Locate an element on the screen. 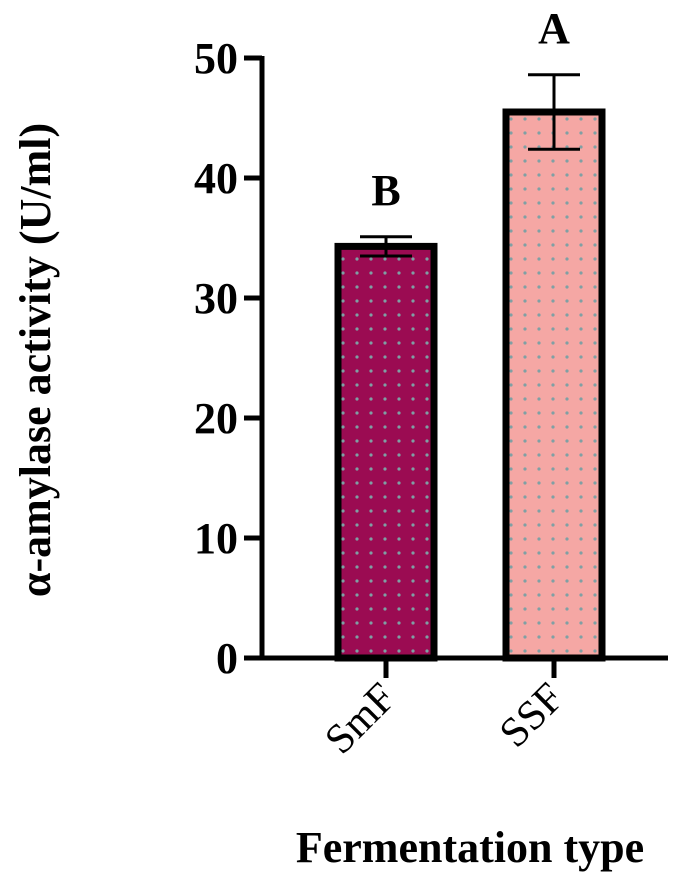  y-tick-label: 10 is located at coordinates (216, 538).